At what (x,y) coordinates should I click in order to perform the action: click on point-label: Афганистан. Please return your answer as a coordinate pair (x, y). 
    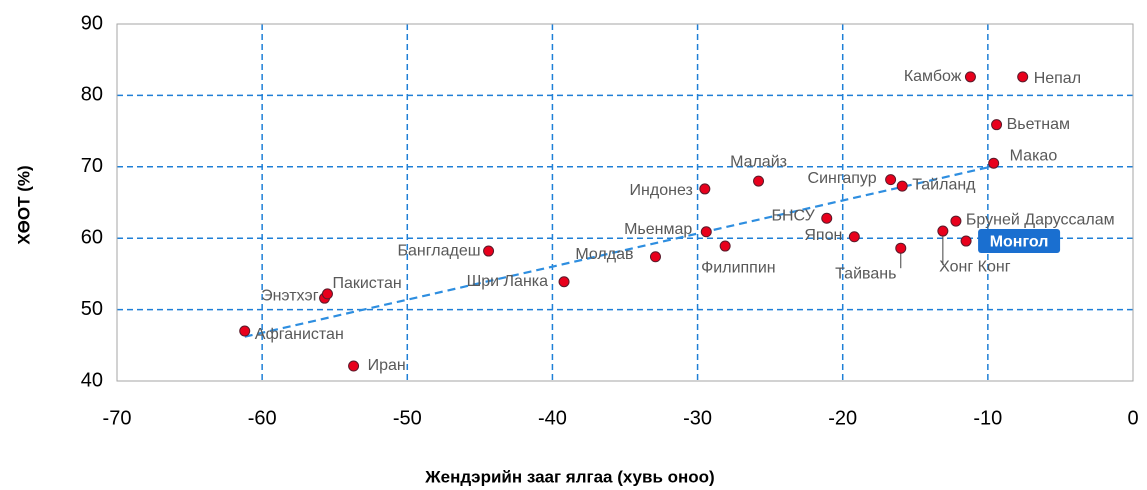
    Looking at the image, I should click on (299, 334).